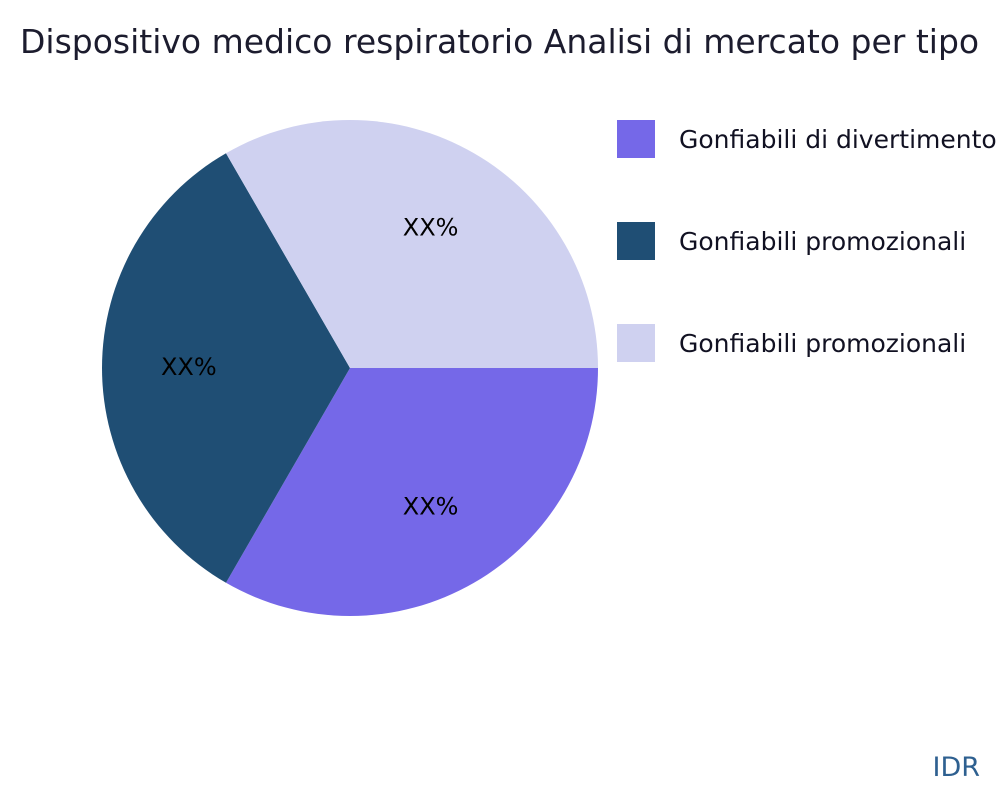 The image size is (1000, 800). I want to click on legend-item: Gonfiabili di divertimento, so click(807, 139).